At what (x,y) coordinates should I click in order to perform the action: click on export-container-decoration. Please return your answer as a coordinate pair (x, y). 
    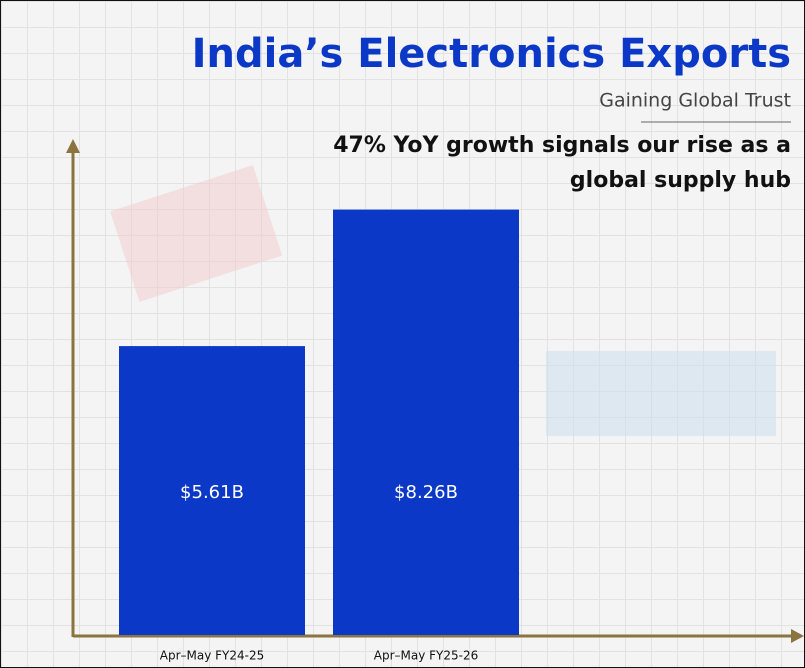
    Looking at the image, I should click on (661, 393).